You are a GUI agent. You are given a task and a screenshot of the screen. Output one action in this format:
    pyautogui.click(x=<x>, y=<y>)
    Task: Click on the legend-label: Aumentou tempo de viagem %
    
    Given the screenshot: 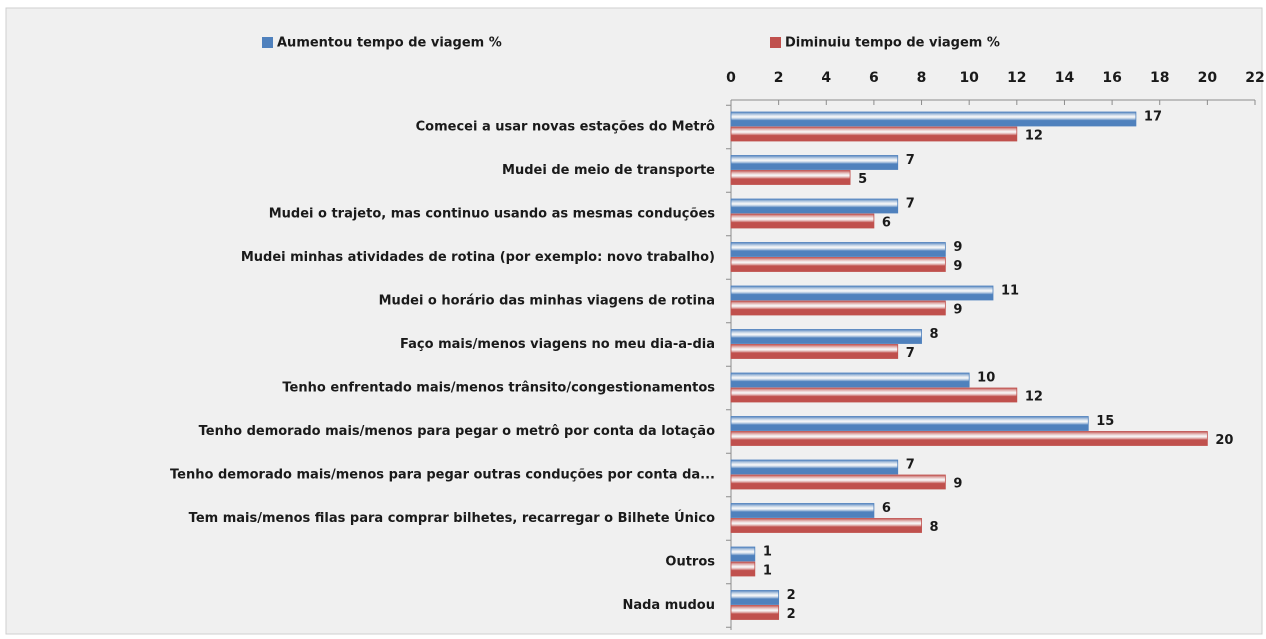 What is the action you would take?
    pyautogui.click(x=389, y=43)
    